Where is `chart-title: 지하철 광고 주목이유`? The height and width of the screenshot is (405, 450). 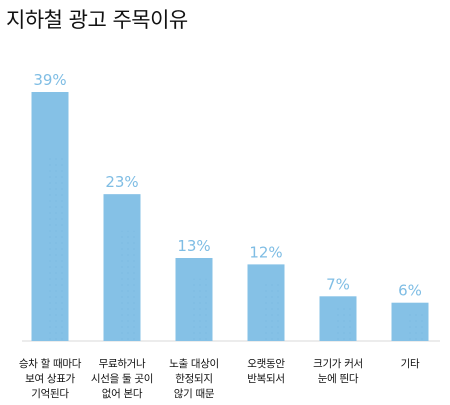
chart-title: 지하철 광고 주목이유 is located at coordinates (97, 20).